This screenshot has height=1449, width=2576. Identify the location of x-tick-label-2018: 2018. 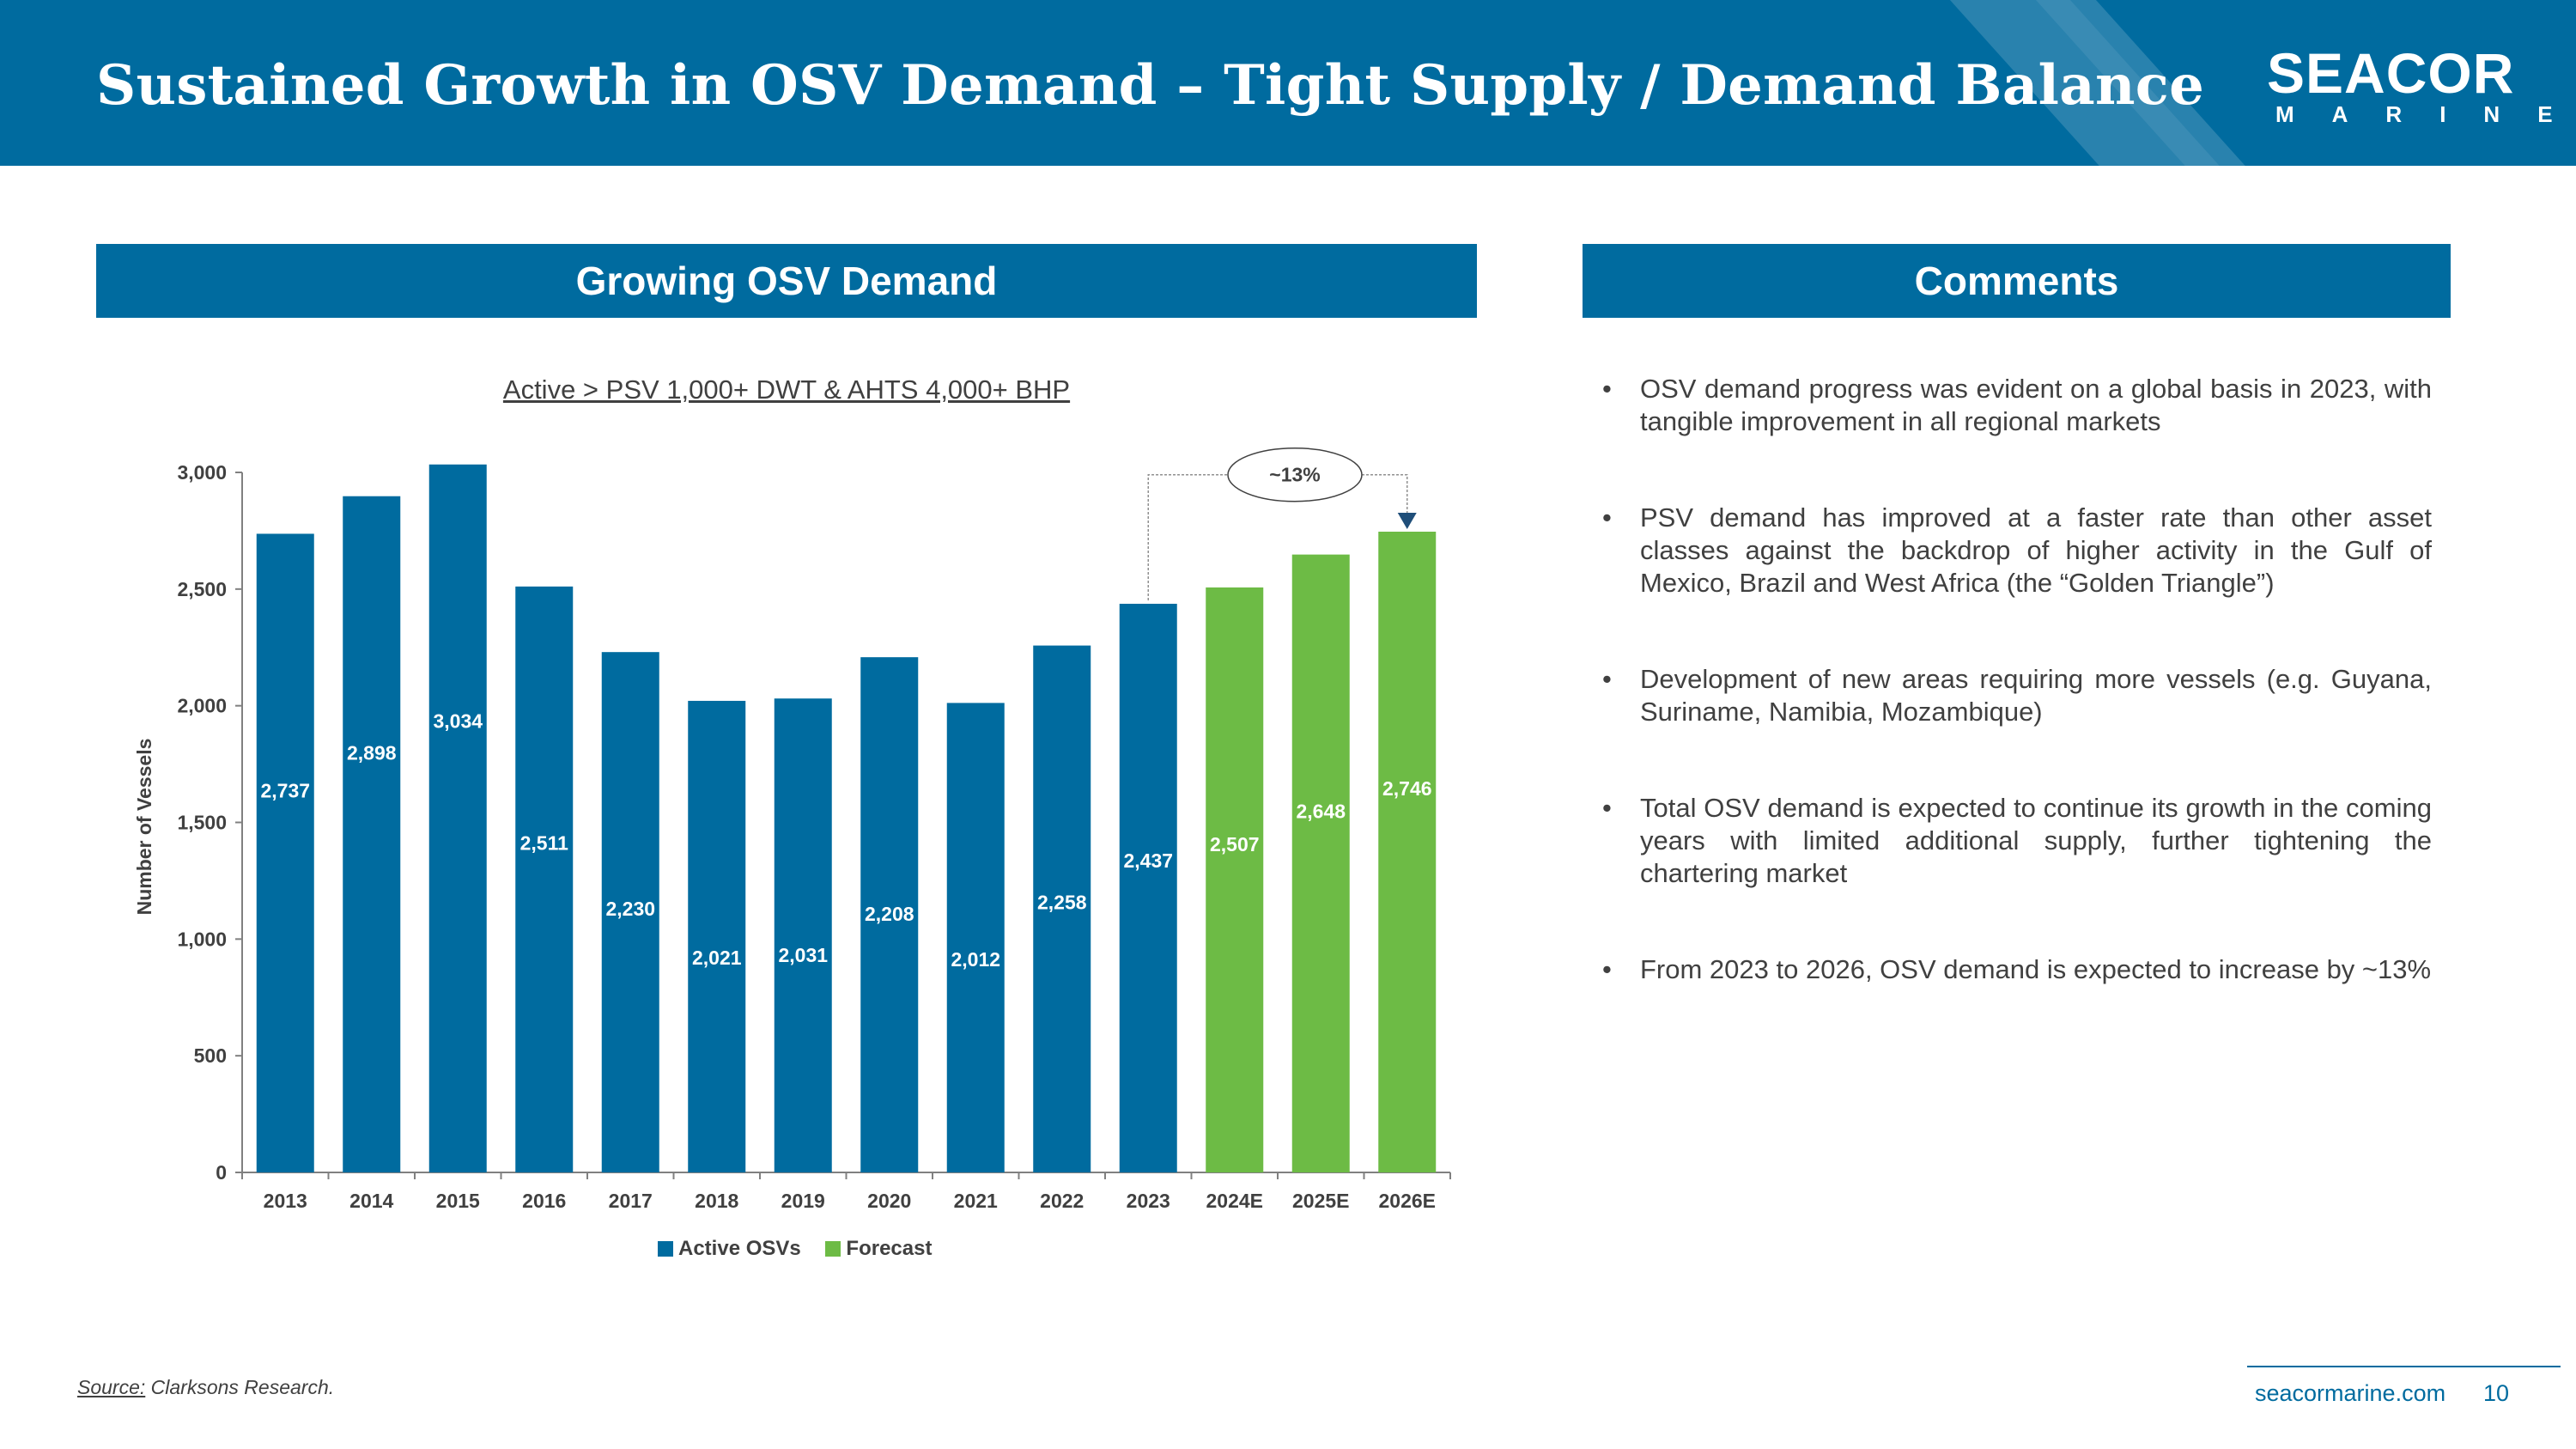
(716, 1201).